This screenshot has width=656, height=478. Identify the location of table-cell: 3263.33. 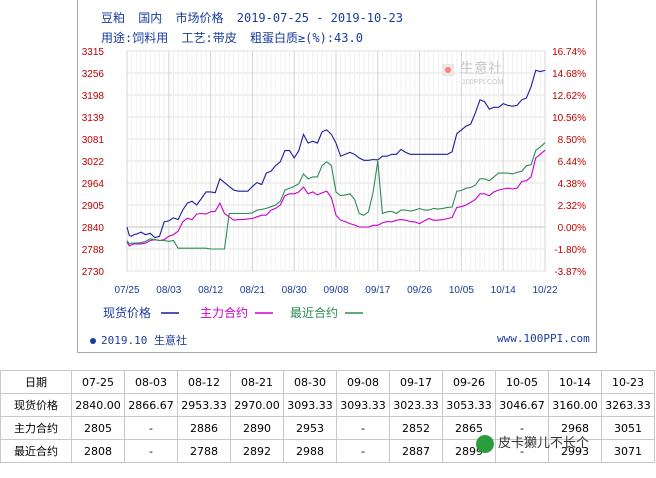
(628, 405).